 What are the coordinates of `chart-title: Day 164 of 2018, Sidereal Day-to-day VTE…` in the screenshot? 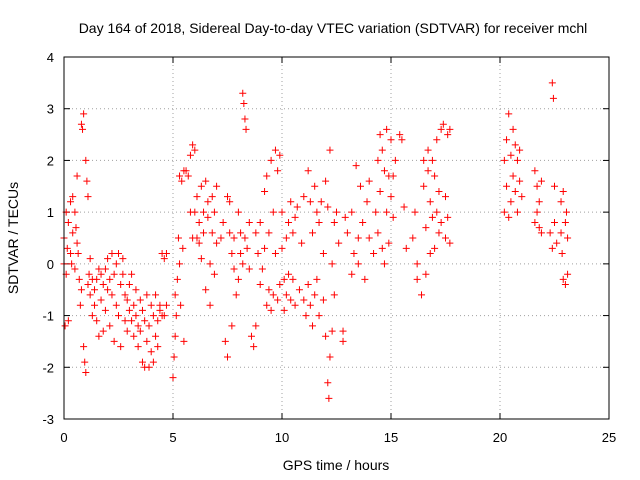 It's located at (333, 28).